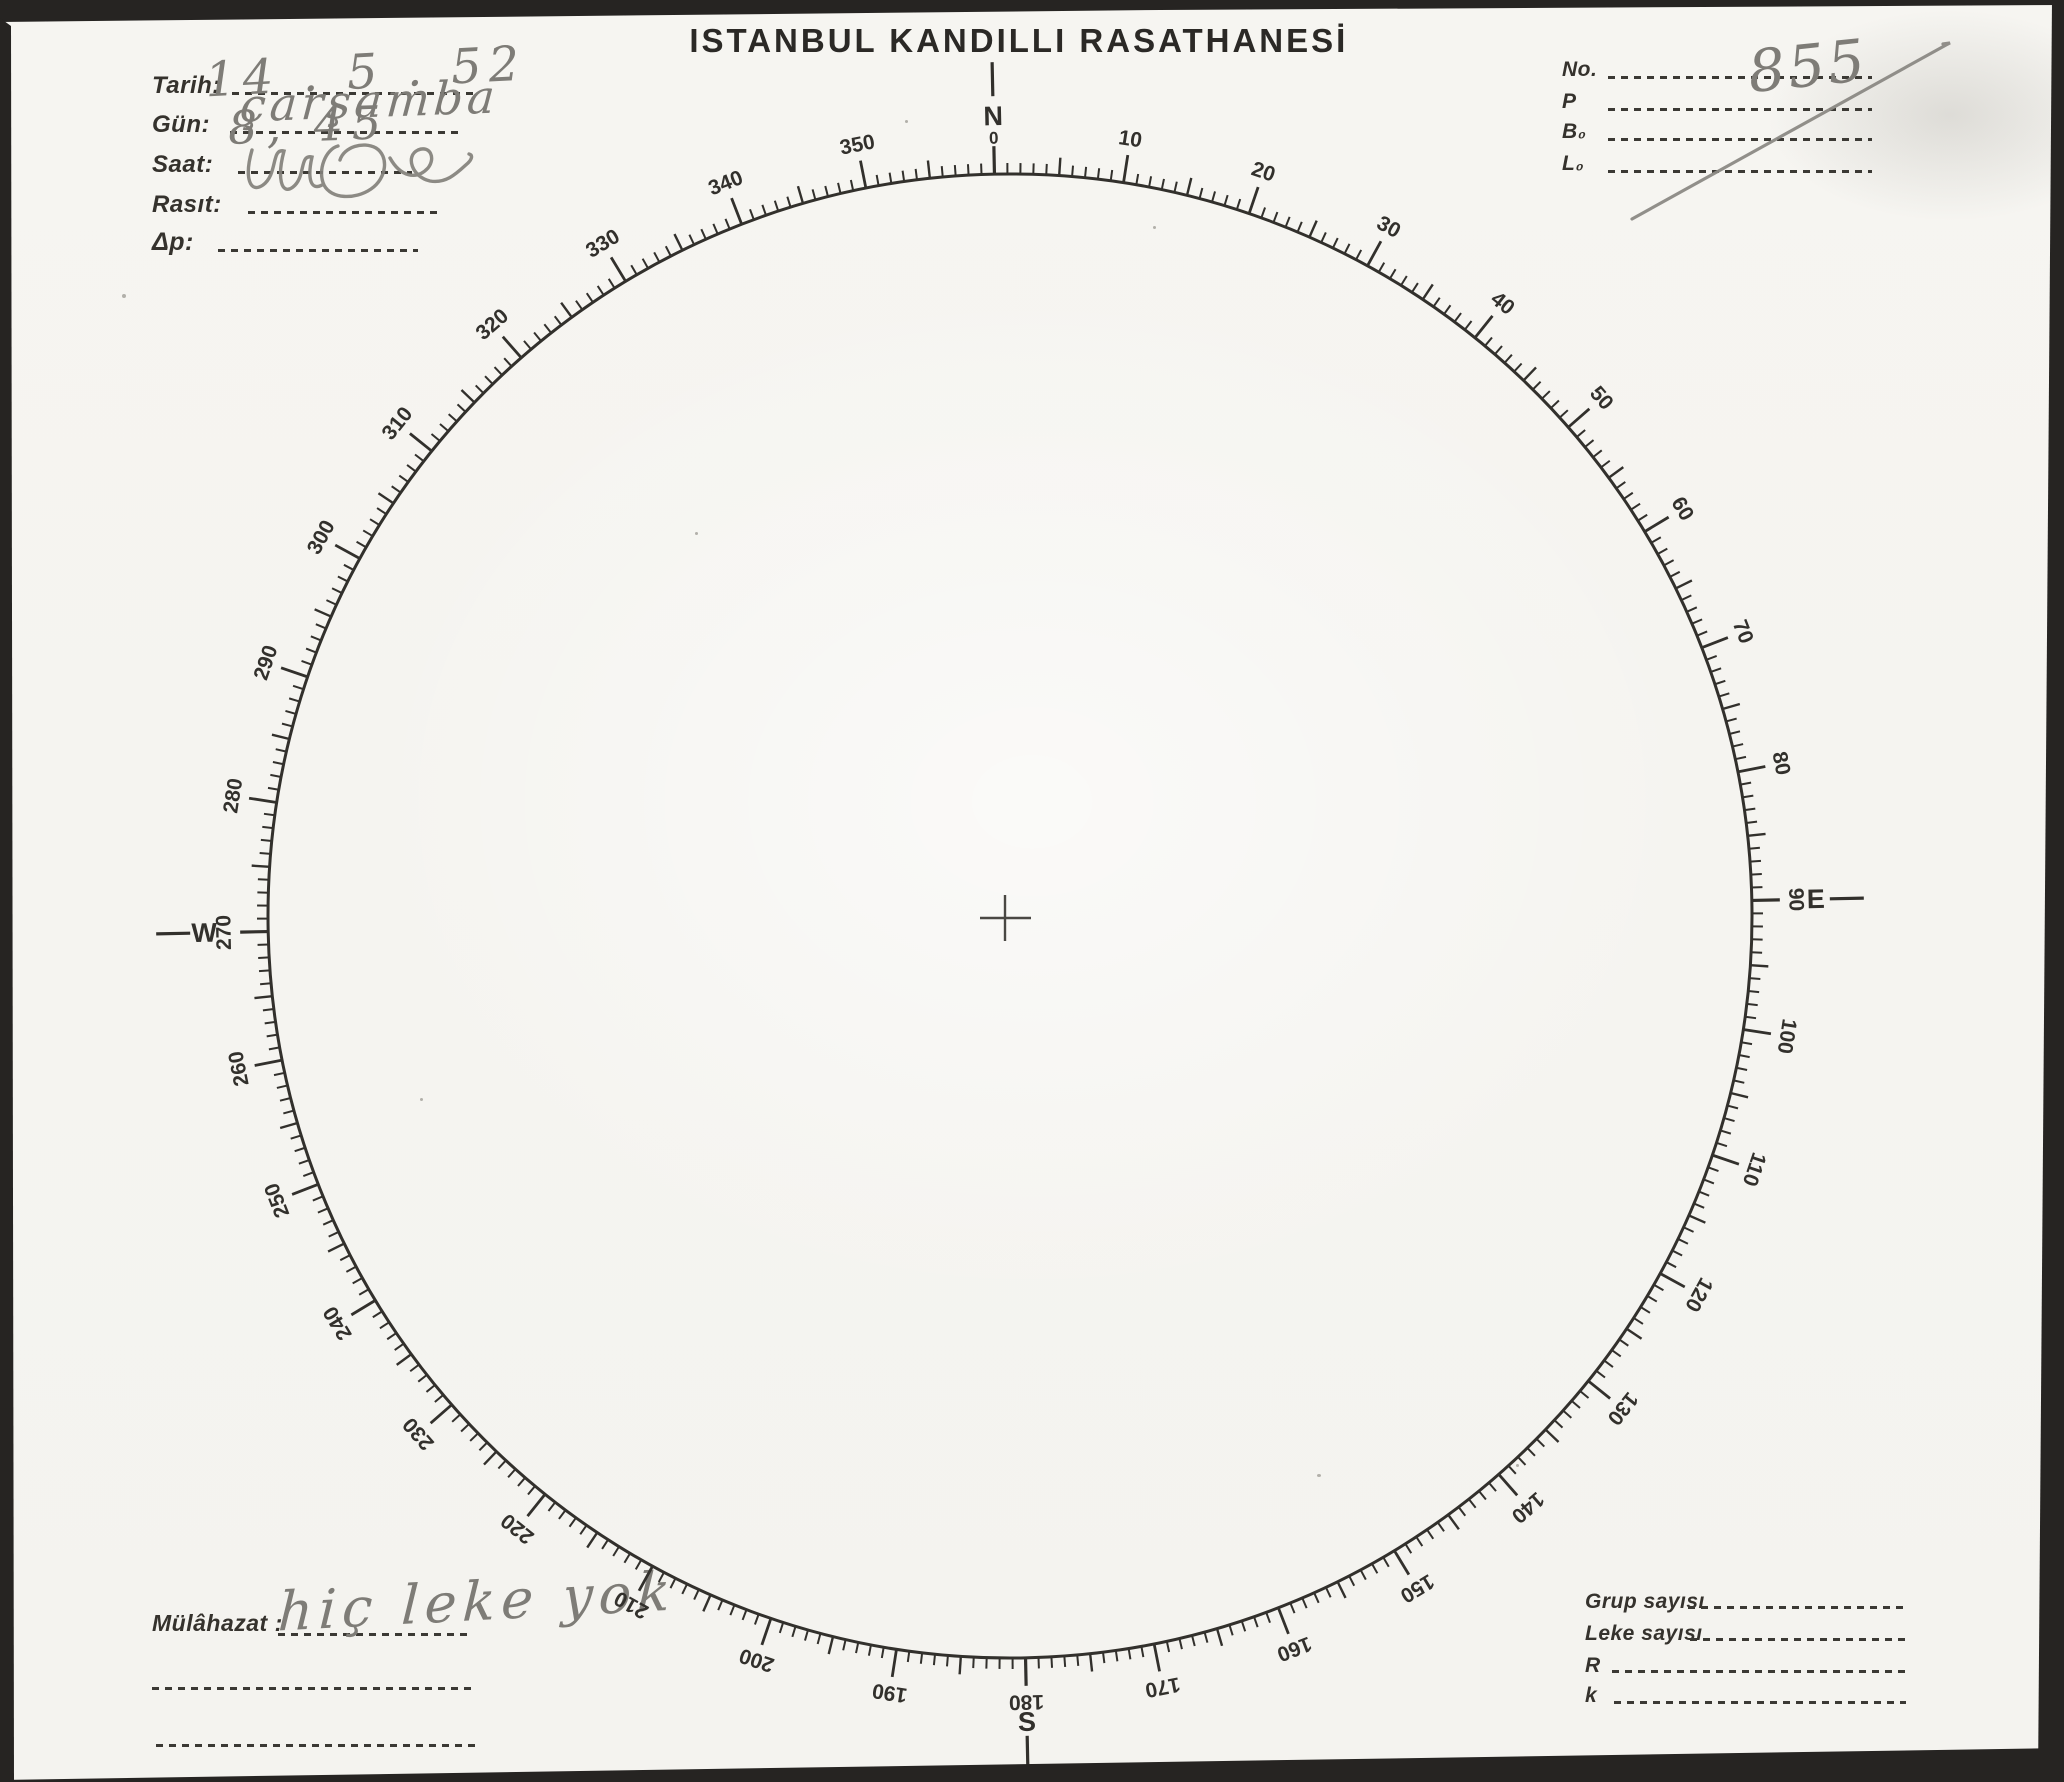 The width and height of the screenshot is (2064, 1782). Describe the element at coordinates (1593, 1665) in the screenshot. I see `field-label-r: R` at that location.